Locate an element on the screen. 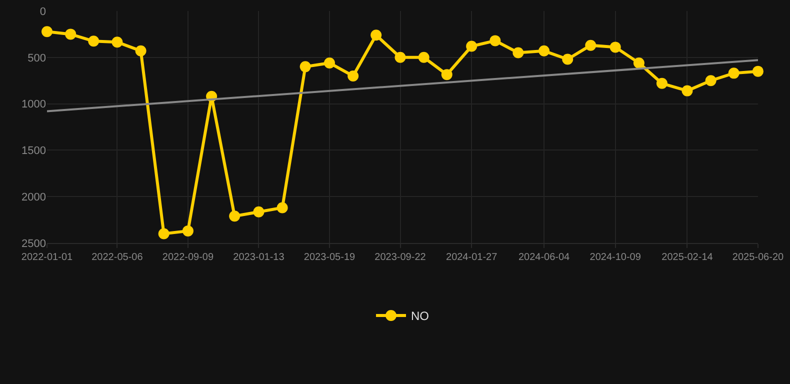 The width and height of the screenshot is (790, 384). y-tick-label: 2500 is located at coordinates (34, 244).